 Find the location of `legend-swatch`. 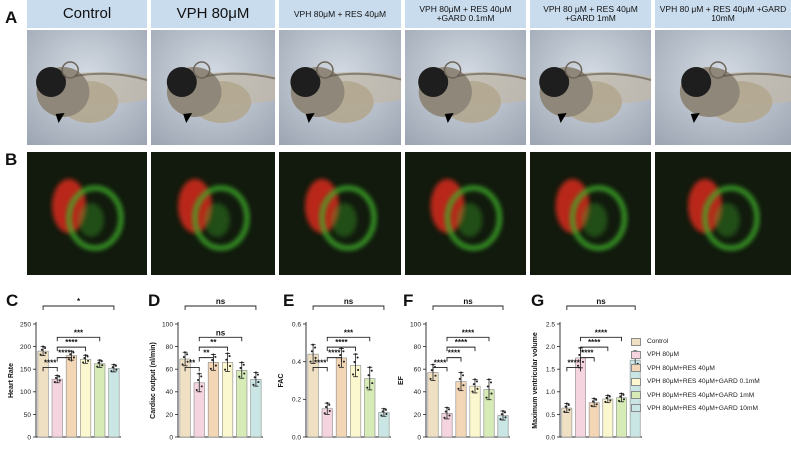

legend-swatch is located at coordinates (636, 354).